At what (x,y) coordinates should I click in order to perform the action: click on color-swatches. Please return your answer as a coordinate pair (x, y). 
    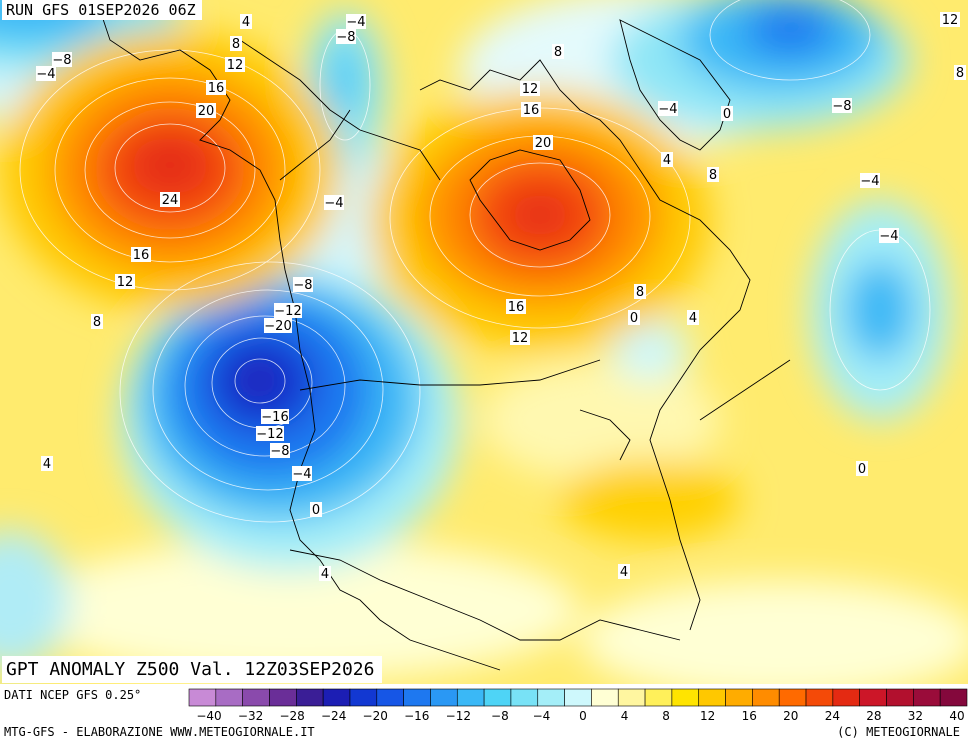
    Looking at the image, I should click on (578, 697).